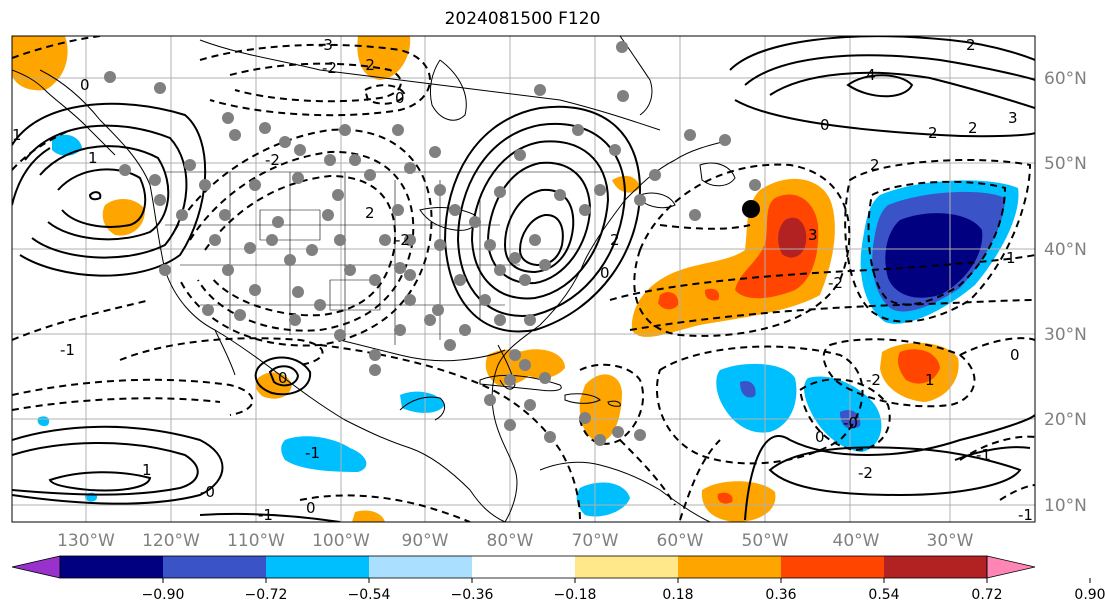  I want to click on greenland-south, so click(636, 76).